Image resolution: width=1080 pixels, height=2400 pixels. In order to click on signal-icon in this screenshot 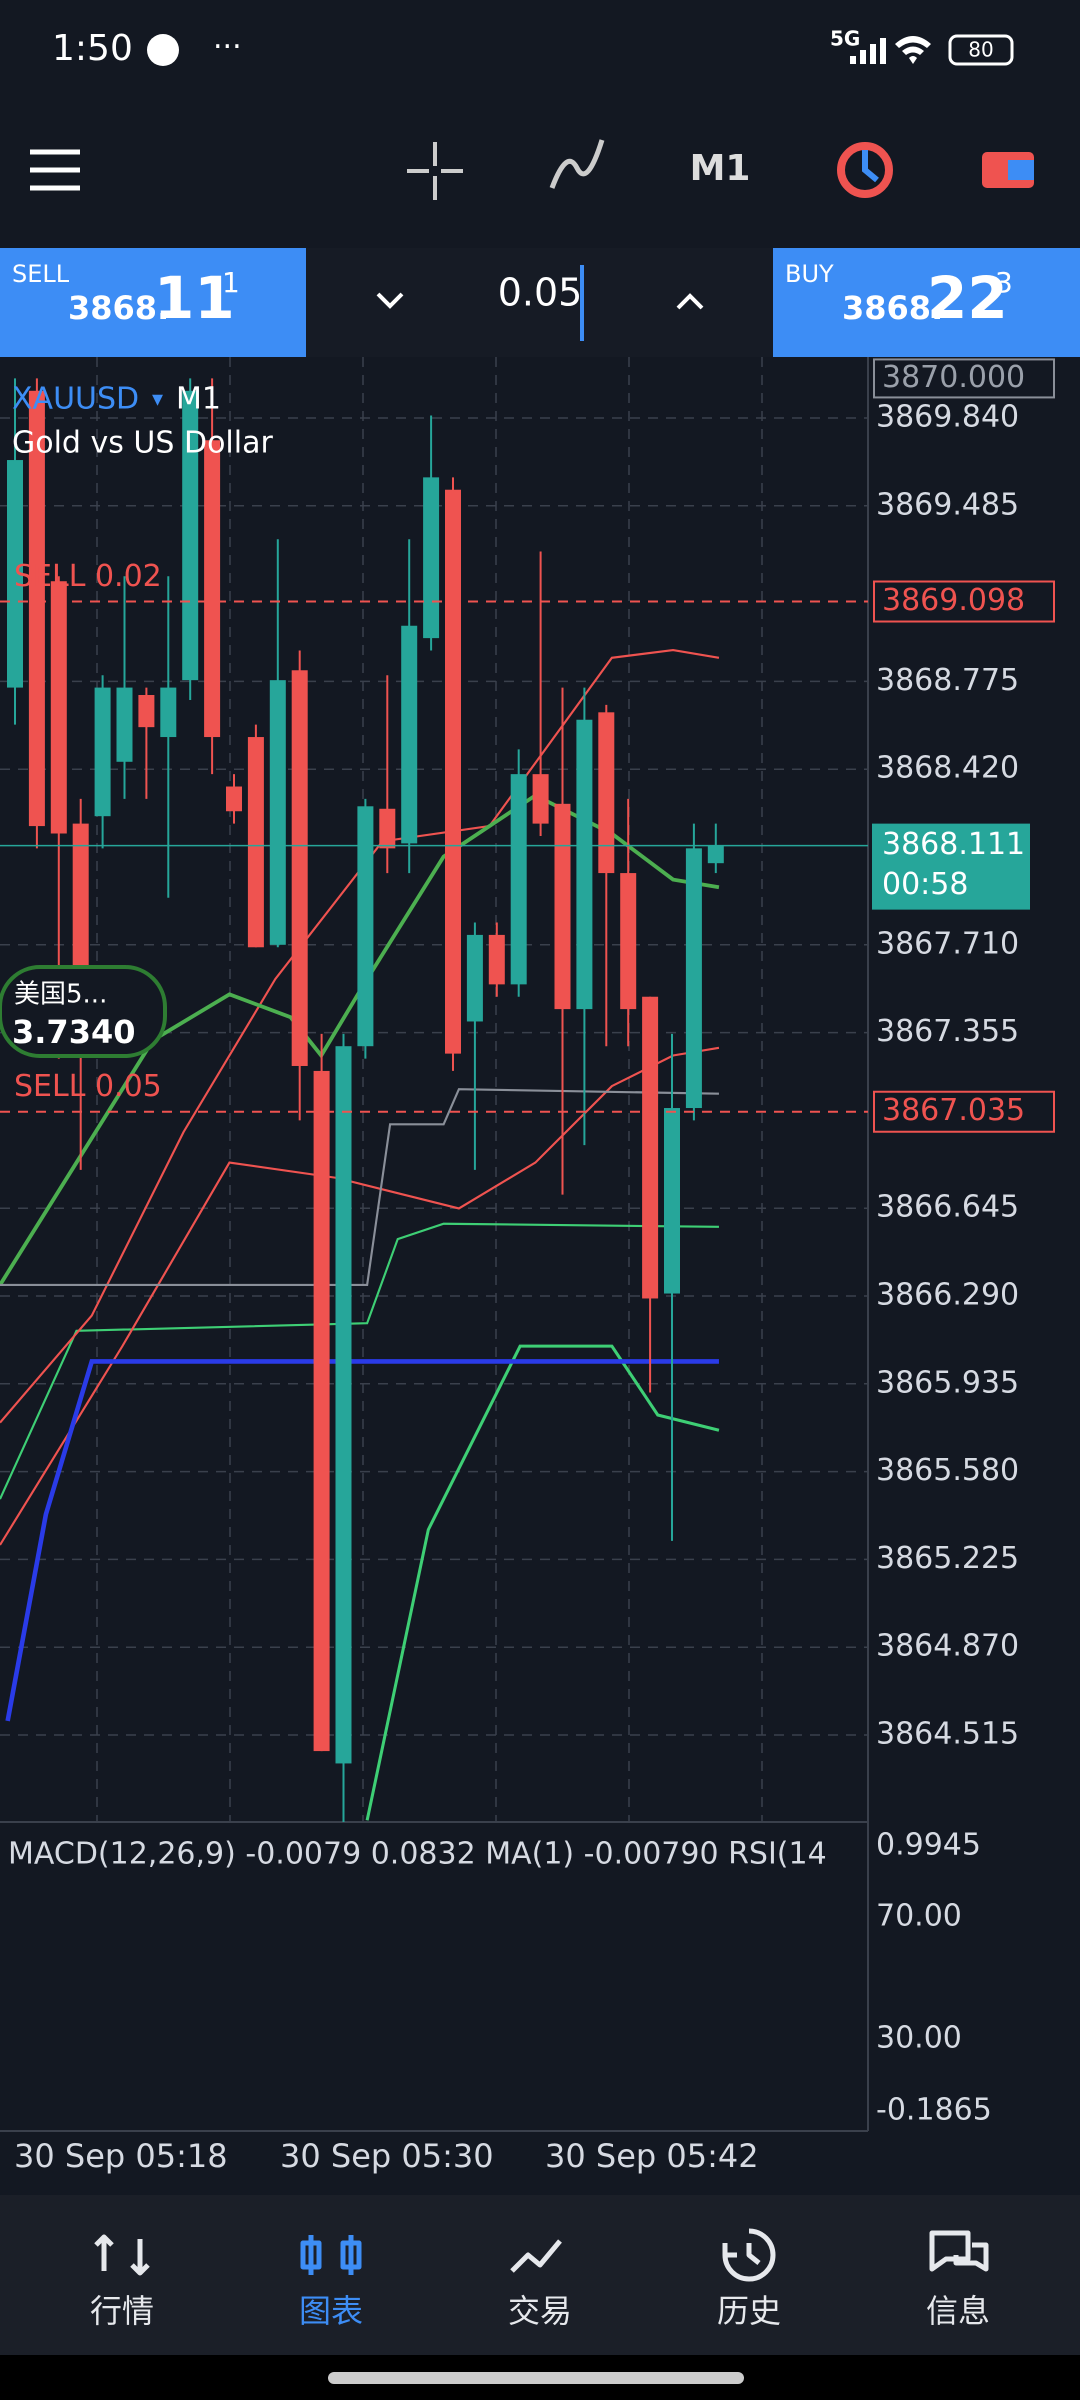, I will do `click(868, 51)`.